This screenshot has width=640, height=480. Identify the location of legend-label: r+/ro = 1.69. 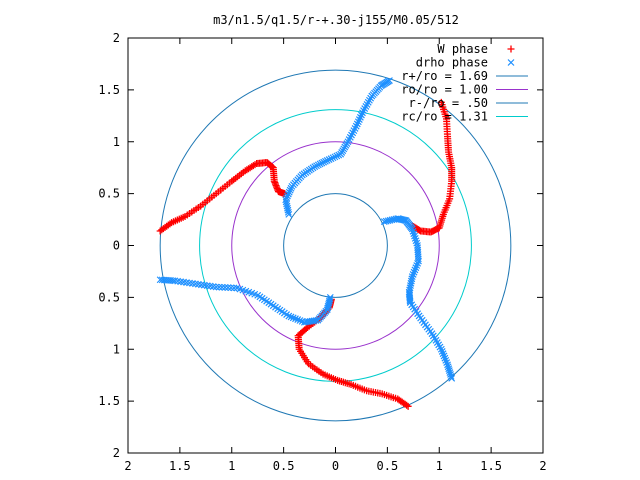
(444, 76).